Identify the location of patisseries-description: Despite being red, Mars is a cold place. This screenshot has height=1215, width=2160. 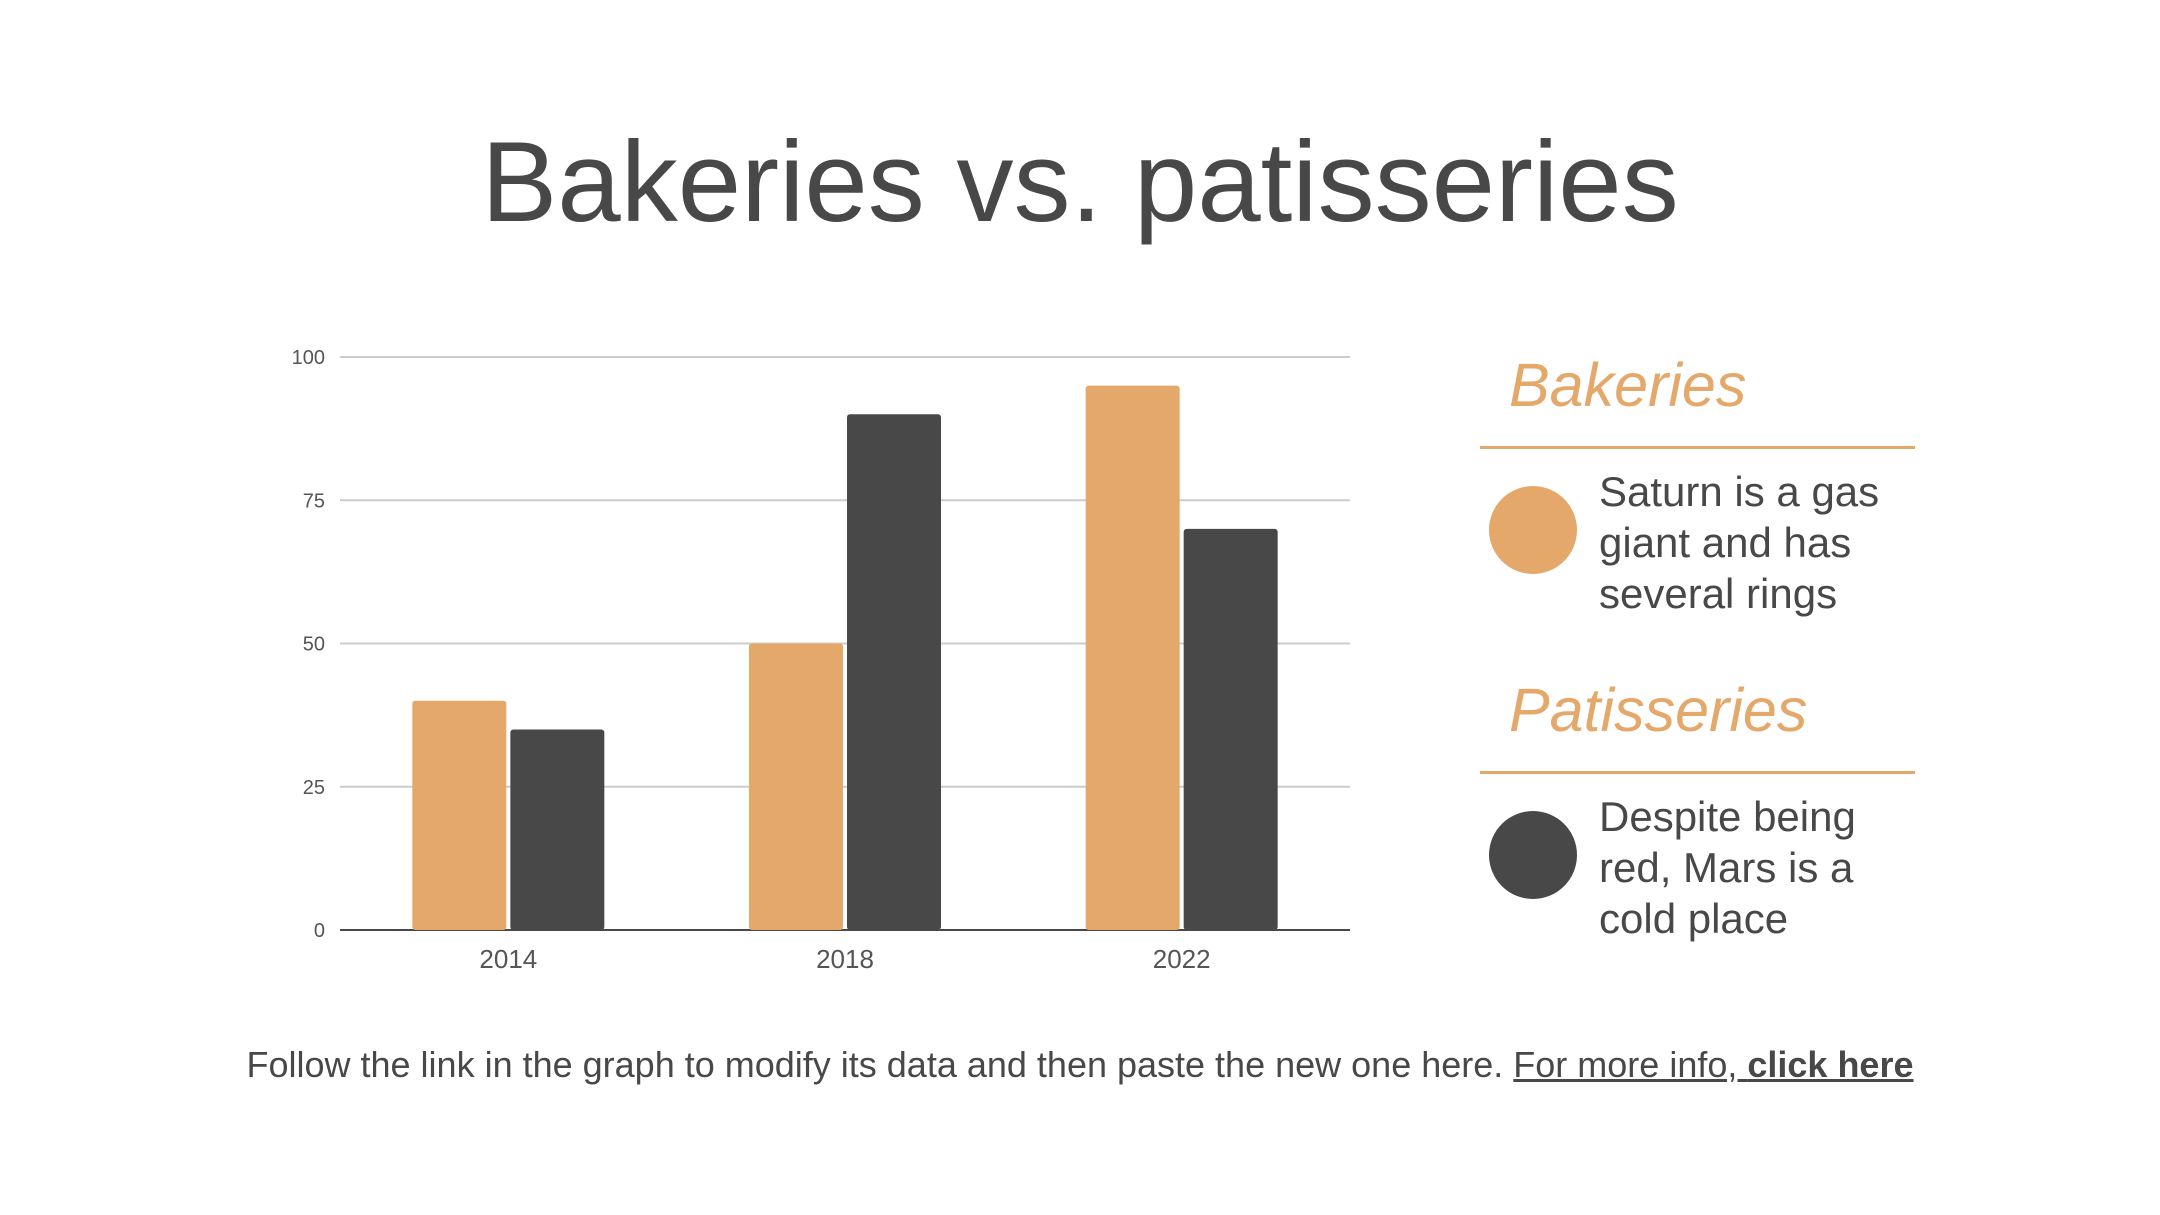
(1727, 867).